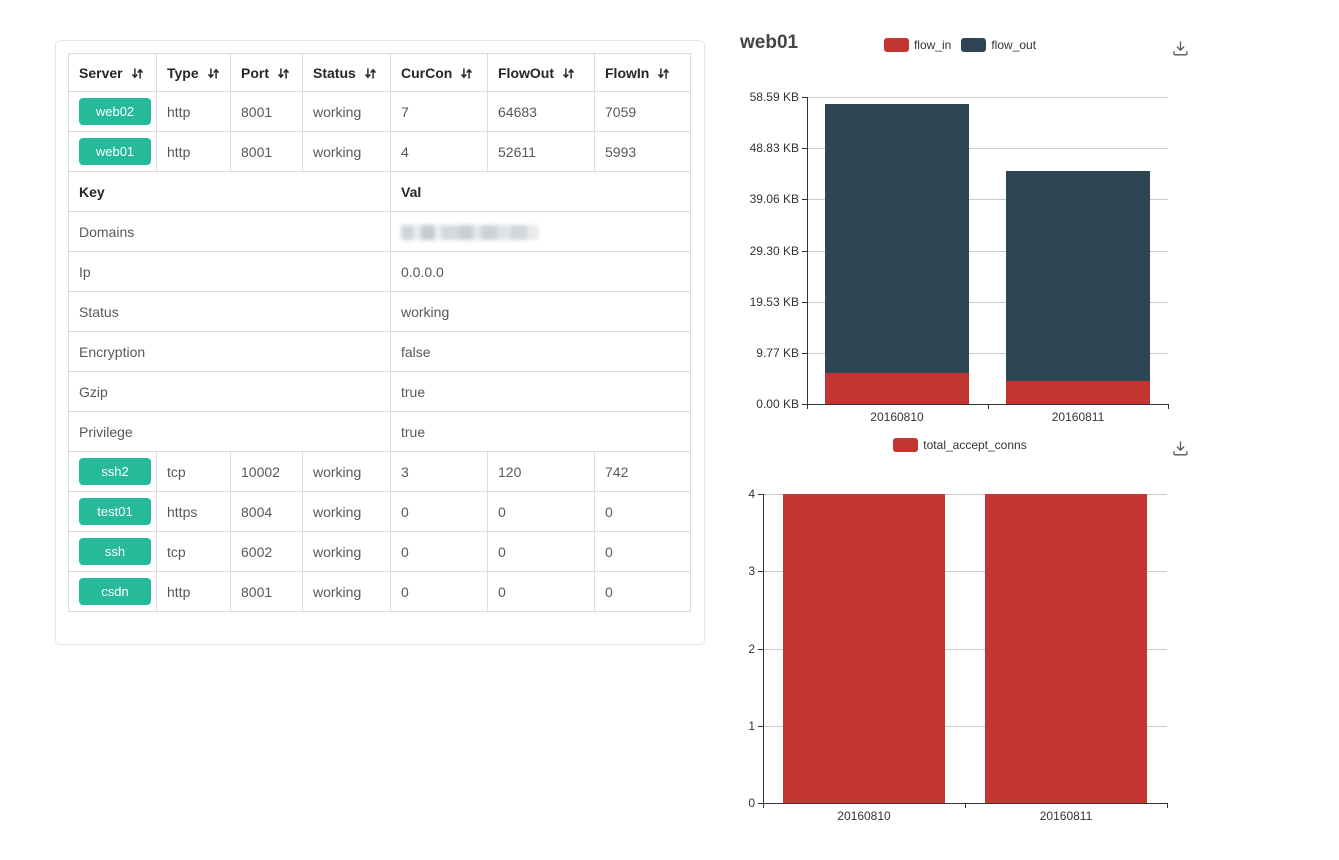 The width and height of the screenshot is (1339, 860). Describe the element at coordinates (266, 551) in the screenshot. I see `port-cell: 6002` at that location.